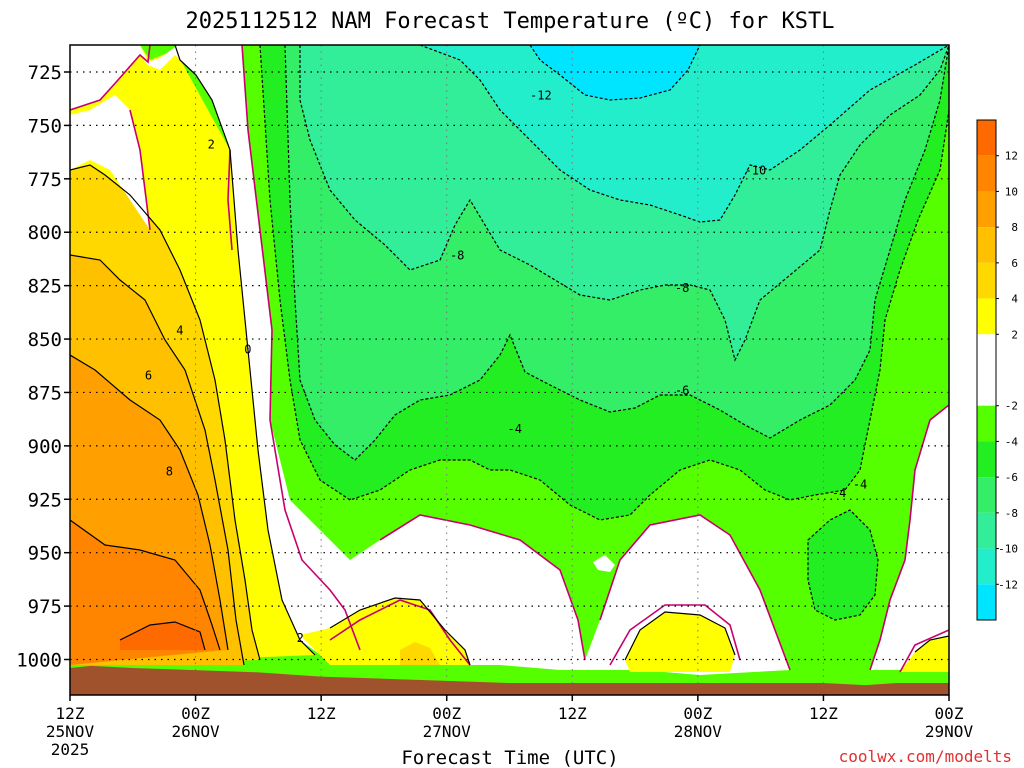  Describe the element at coordinates (1011, 156) in the screenshot. I see `legend-label-0: 12` at that location.